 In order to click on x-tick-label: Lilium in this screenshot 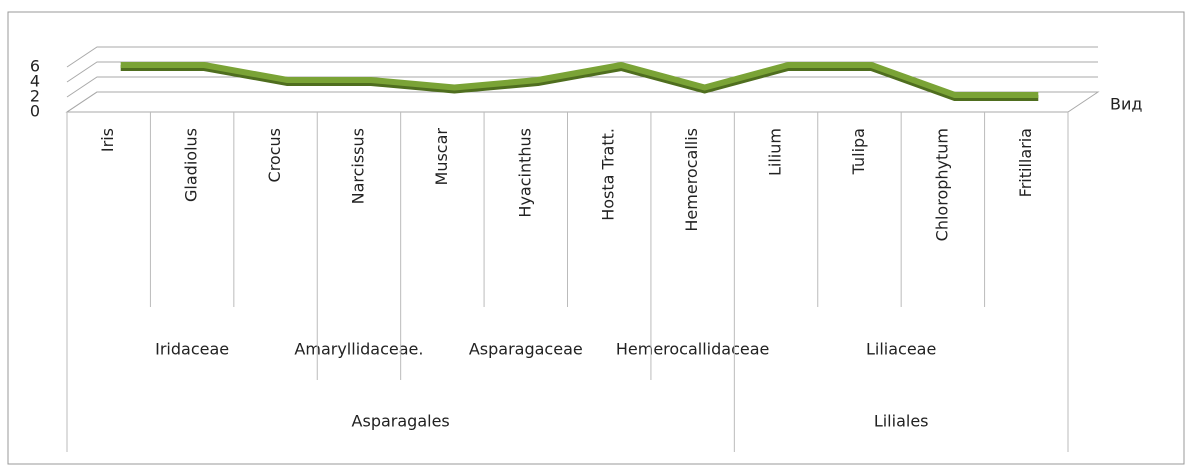, I will do `click(775, 152)`.